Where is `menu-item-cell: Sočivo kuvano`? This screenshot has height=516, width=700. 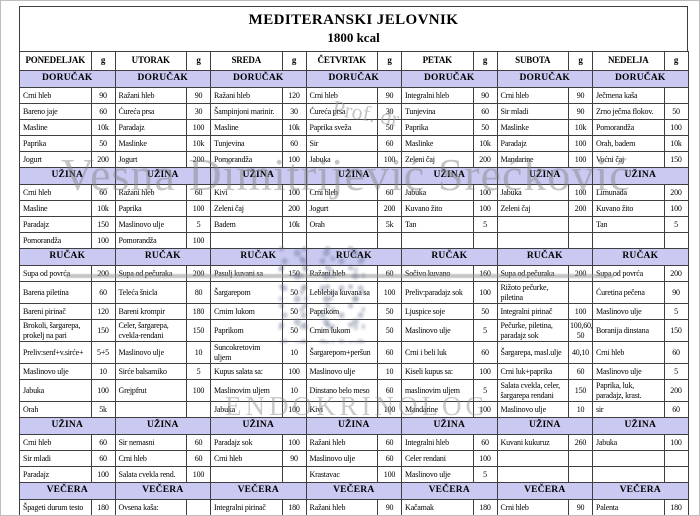 menu-item-cell: Sočivo kuvano is located at coordinates (437, 273).